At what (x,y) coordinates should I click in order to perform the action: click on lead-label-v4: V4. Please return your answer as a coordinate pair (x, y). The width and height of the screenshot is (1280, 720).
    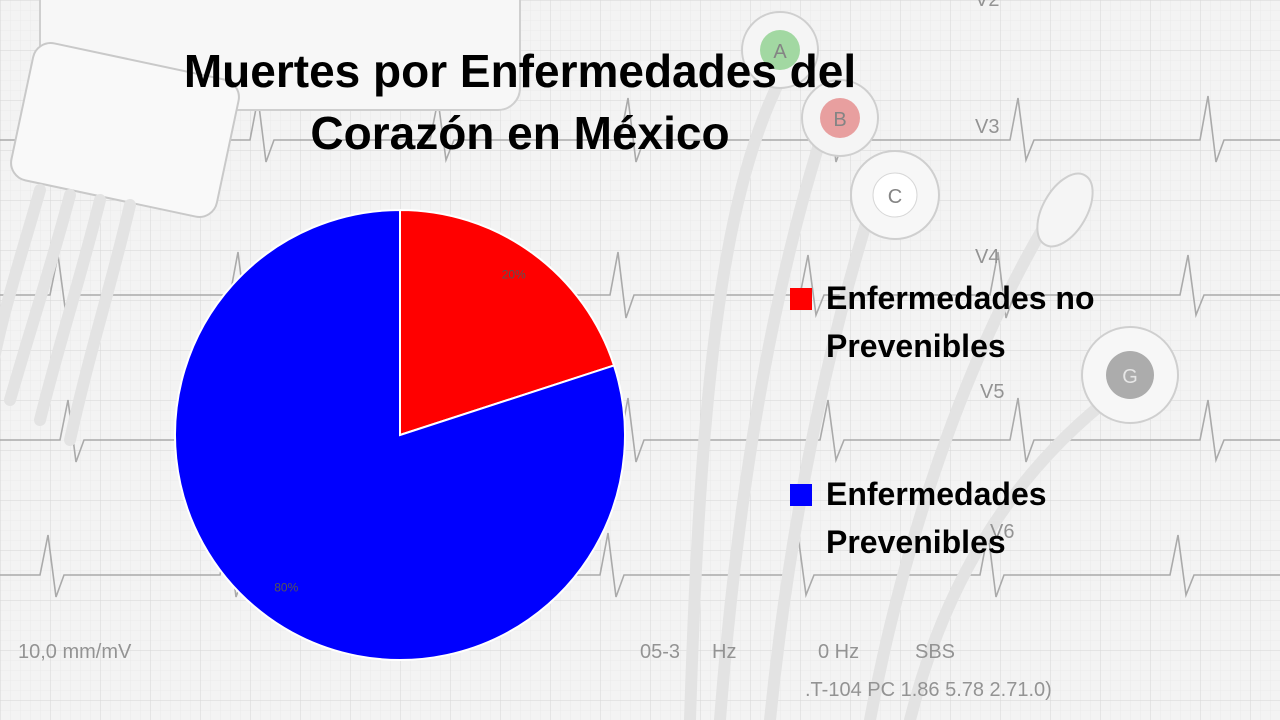
    Looking at the image, I should click on (987, 257).